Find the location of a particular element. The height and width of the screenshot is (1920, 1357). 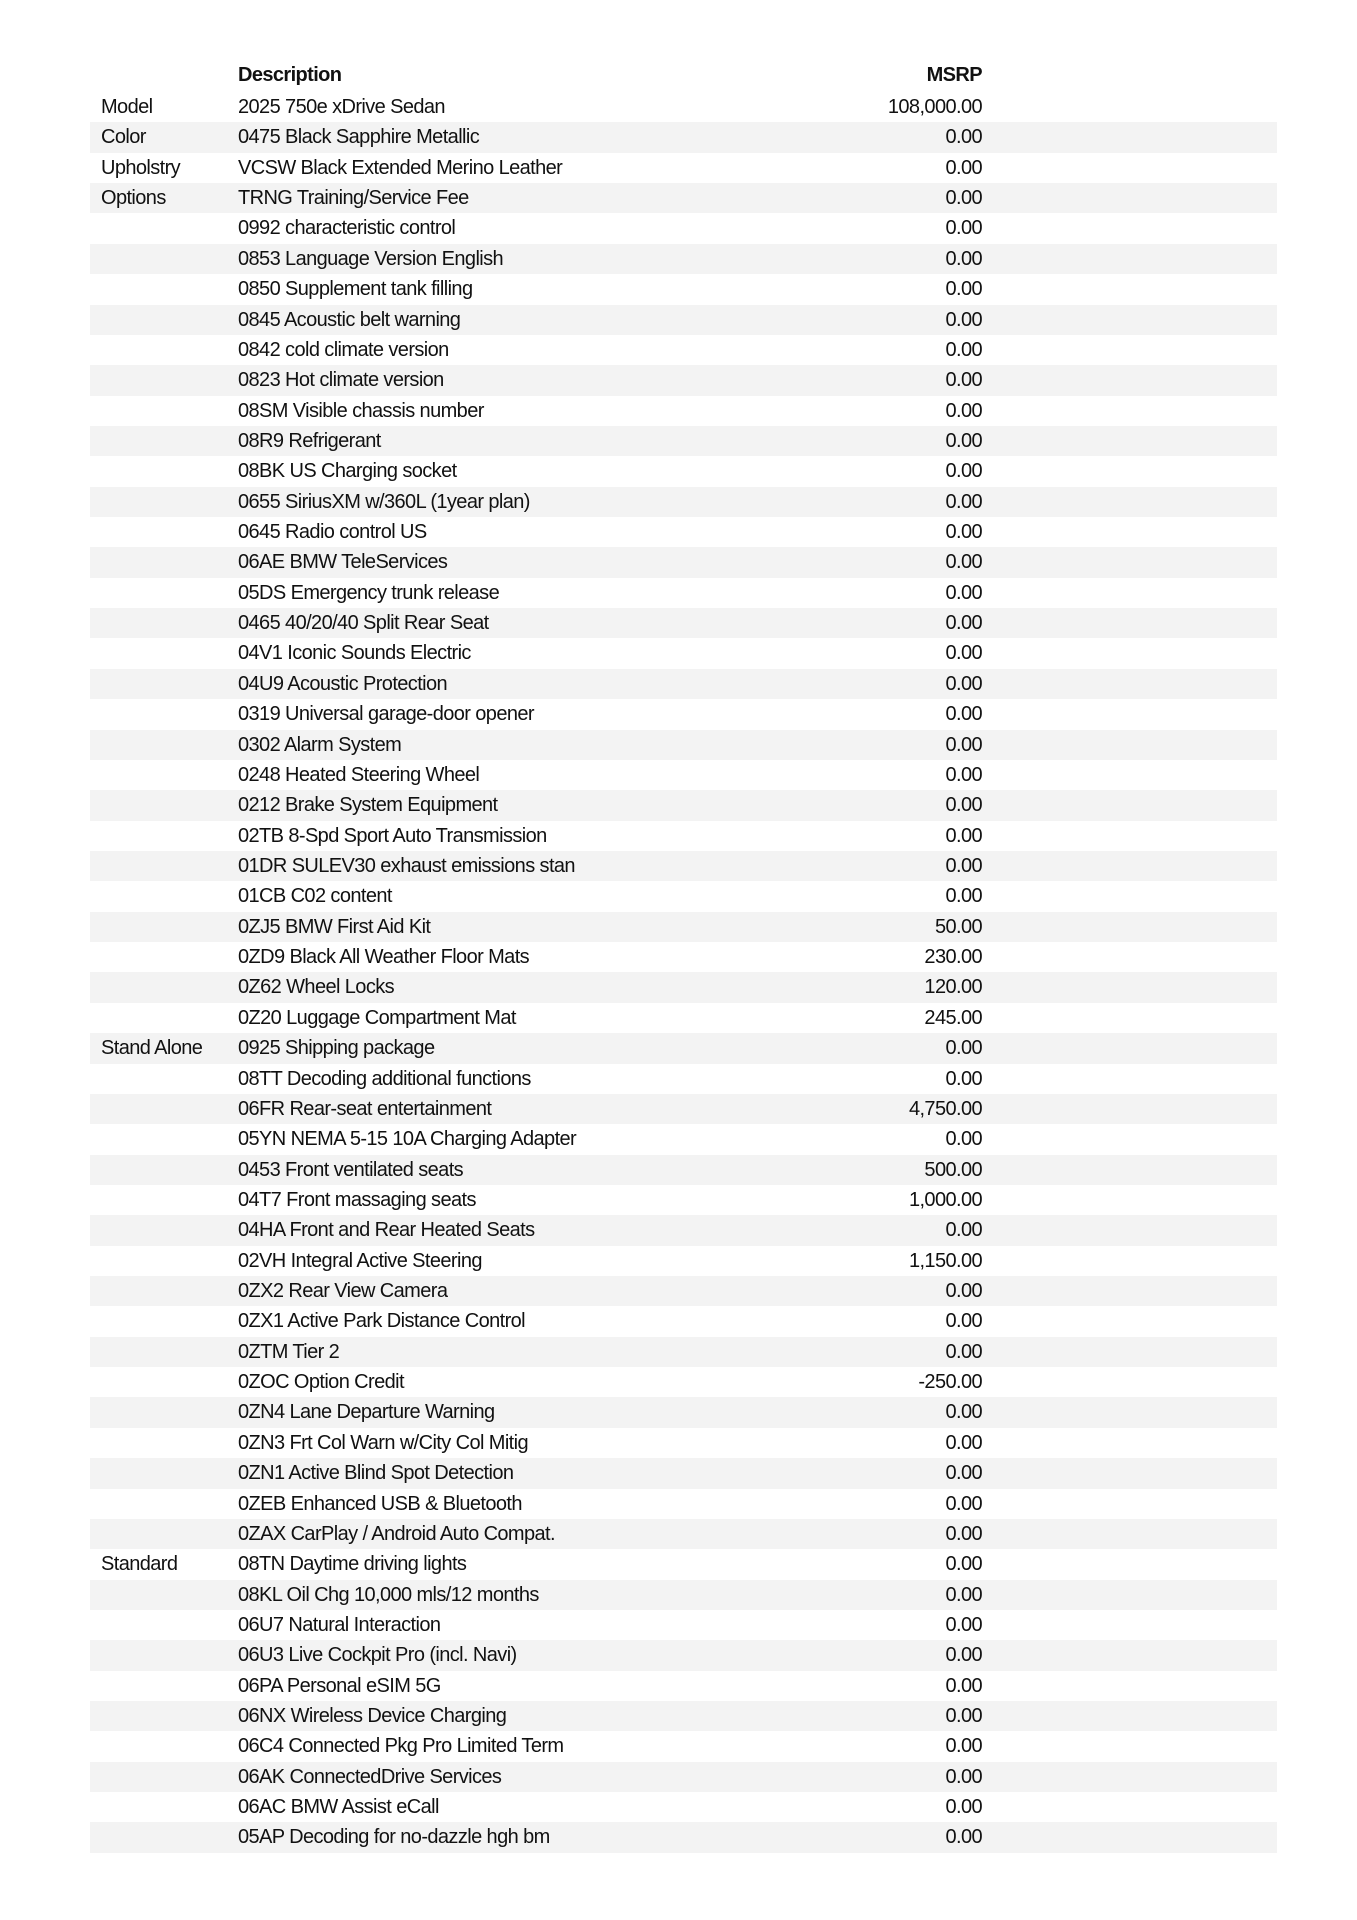

table-row: Options TRNG Training/Service Fee 0.00 is located at coordinates (683, 198).